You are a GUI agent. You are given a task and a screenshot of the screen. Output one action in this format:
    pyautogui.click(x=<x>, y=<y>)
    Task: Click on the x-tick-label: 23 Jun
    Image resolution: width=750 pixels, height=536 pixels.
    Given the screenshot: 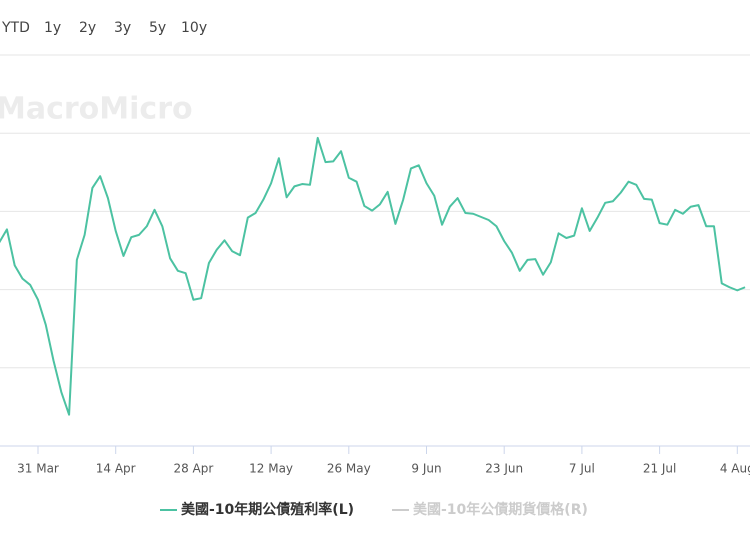 What is the action you would take?
    pyautogui.click(x=504, y=469)
    